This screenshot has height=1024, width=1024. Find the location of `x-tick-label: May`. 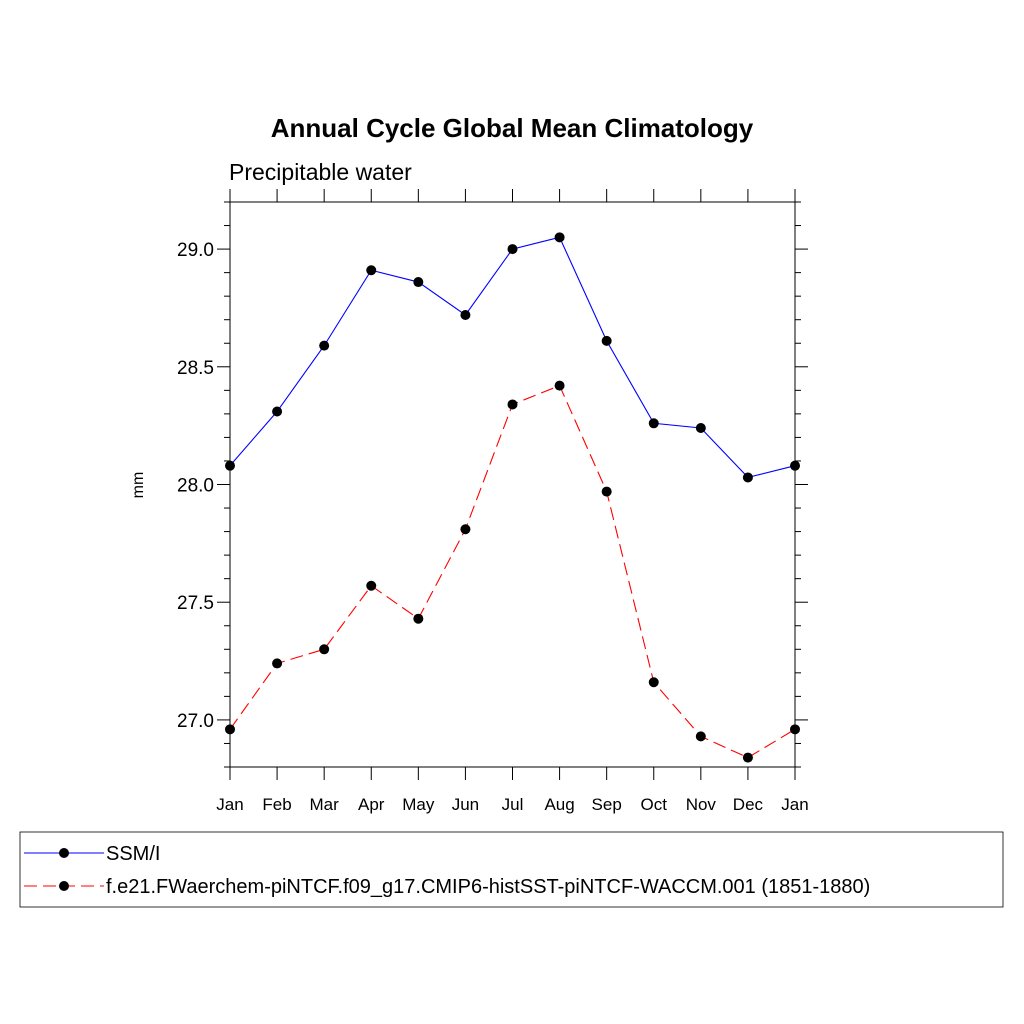

x-tick-label: May is located at coordinates (418, 804).